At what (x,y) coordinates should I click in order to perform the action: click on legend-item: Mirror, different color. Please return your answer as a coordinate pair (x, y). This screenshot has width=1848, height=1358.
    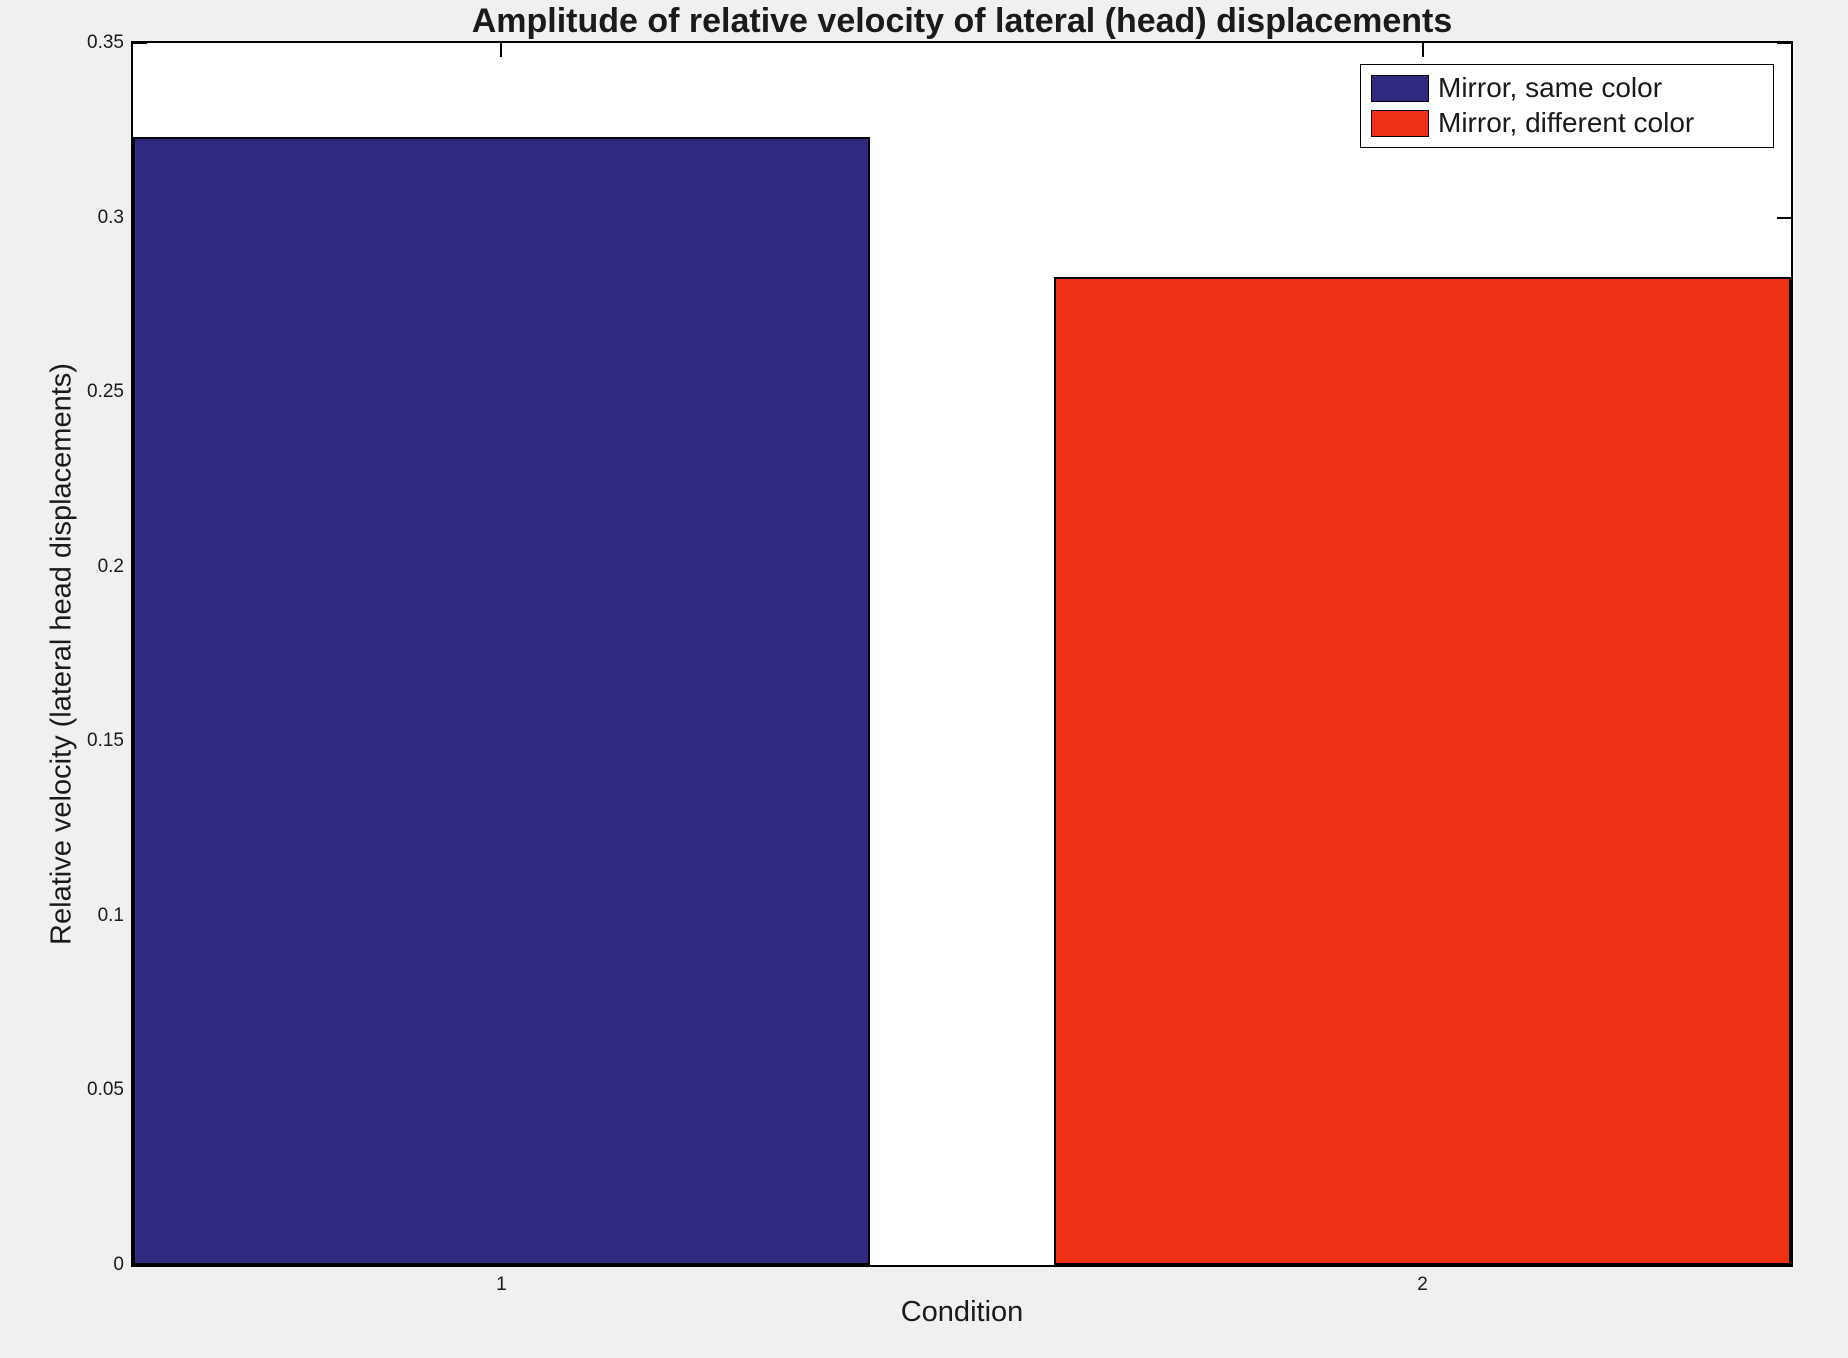
    Looking at the image, I should click on (1569, 123).